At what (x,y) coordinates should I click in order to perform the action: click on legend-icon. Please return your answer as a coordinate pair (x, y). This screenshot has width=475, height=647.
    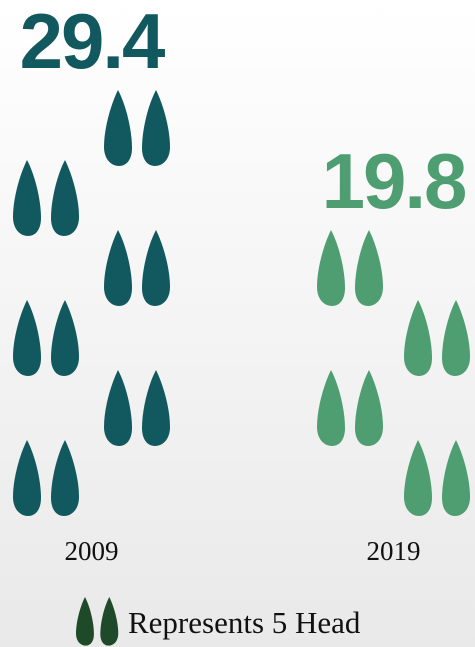
    Looking at the image, I should click on (97, 621).